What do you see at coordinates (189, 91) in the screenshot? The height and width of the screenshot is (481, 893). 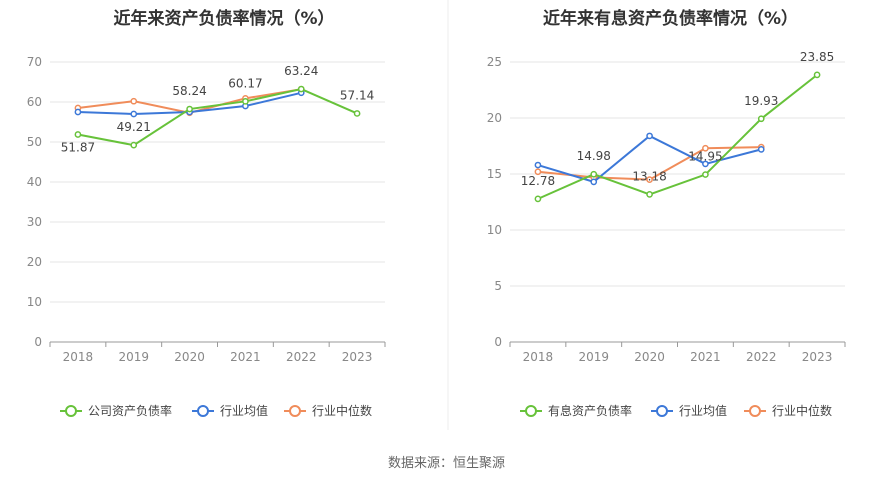 I see `data-label: 58.24` at bounding box center [189, 91].